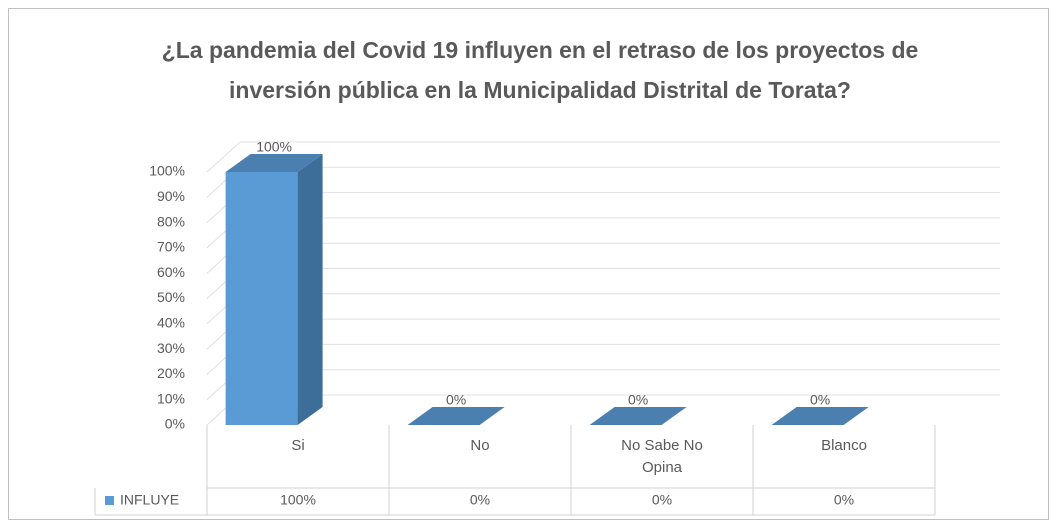  Describe the element at coordinates (171, 221) in the screenshot. I see `y-tick-label: 80%` at that location.